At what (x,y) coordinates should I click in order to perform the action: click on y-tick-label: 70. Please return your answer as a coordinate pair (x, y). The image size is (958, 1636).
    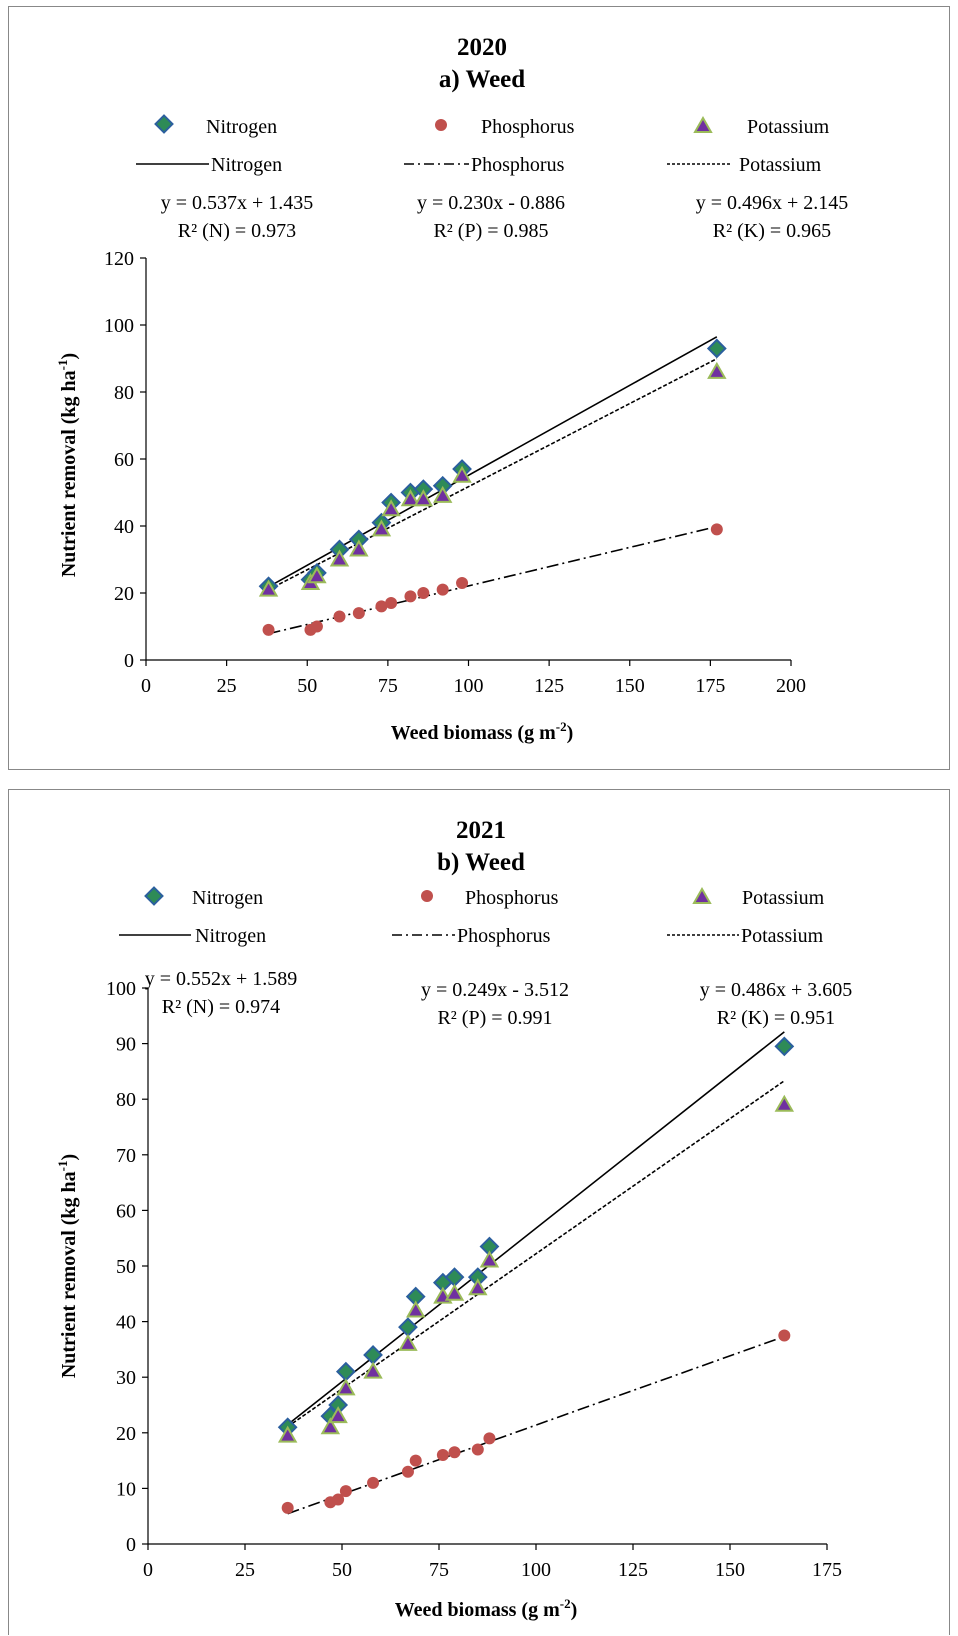
    Looking at the image, I should click on (126, 1156).